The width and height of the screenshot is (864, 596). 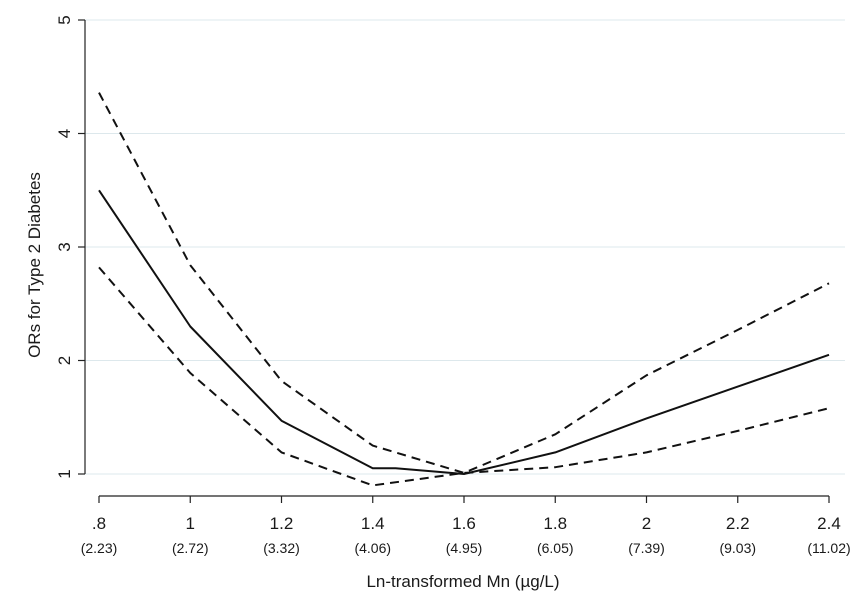 What do you see at coordinates (34, 265) in the screenshot?
I see `y-axis-title: ORs for Type 2 Diabetes` at bounding box center [34, 265].